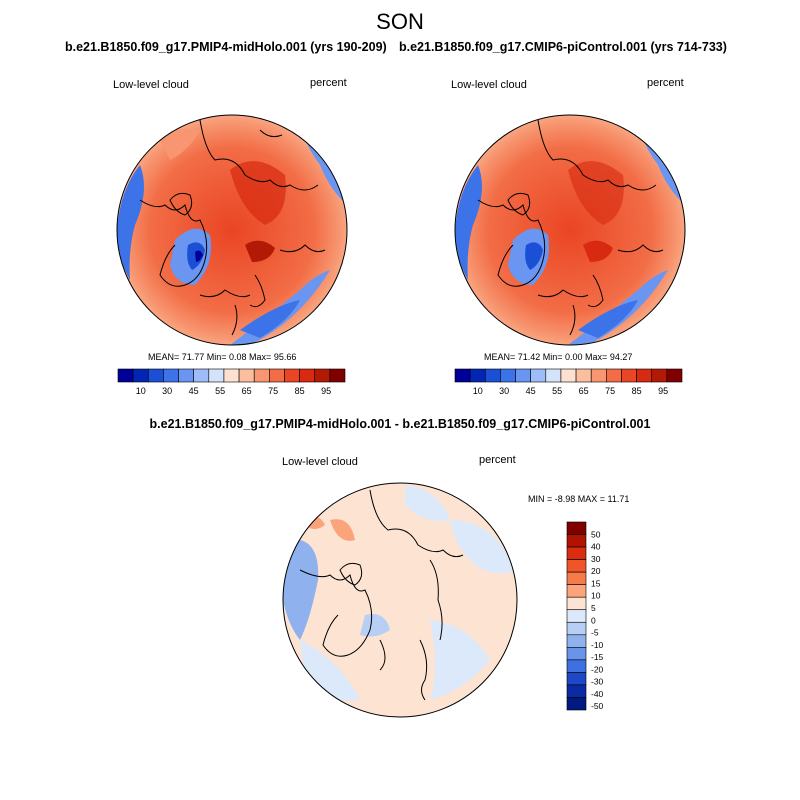 Image resolution: width=800 pixels, height=800 pixels. I want to click on diff-colorbar-tick-label: 15, so click(596, 583).